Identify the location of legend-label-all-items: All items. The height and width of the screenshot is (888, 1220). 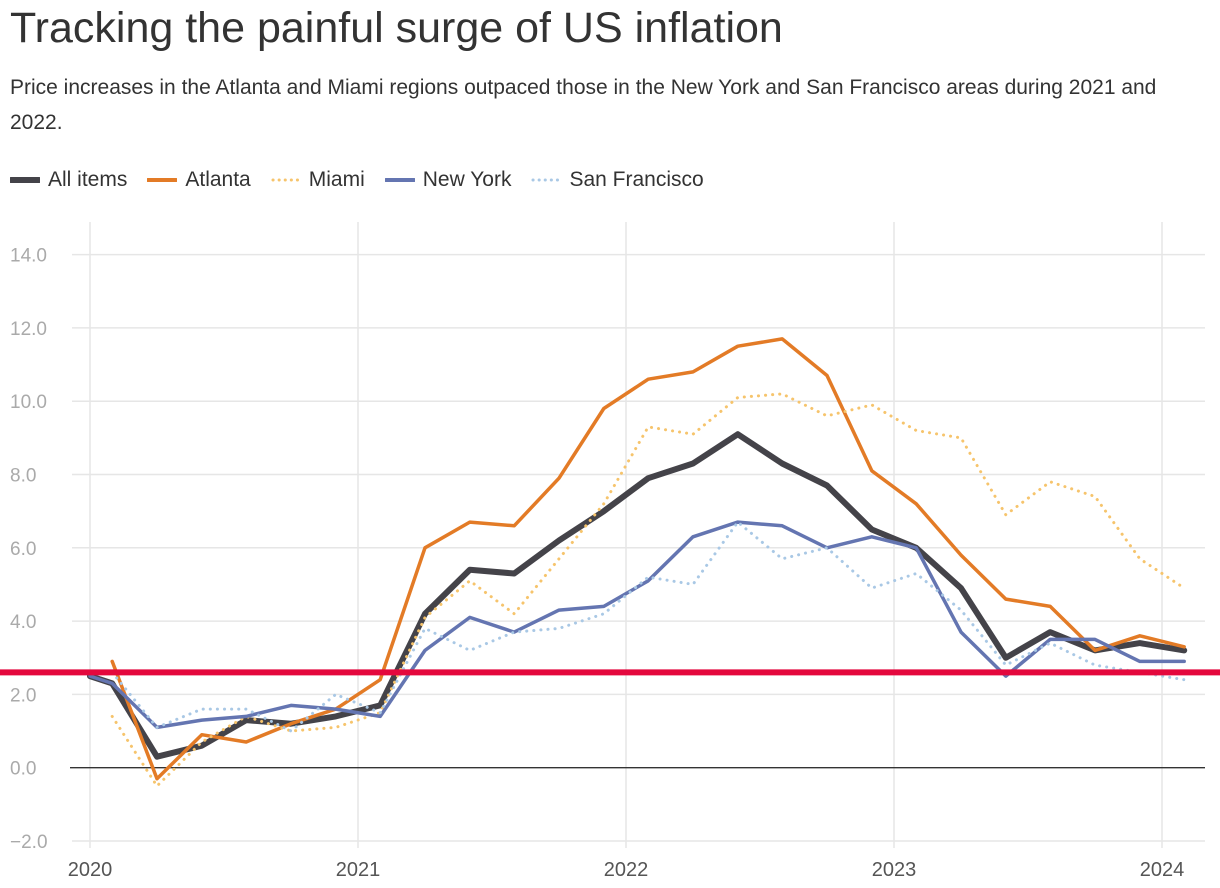
(88, 179).